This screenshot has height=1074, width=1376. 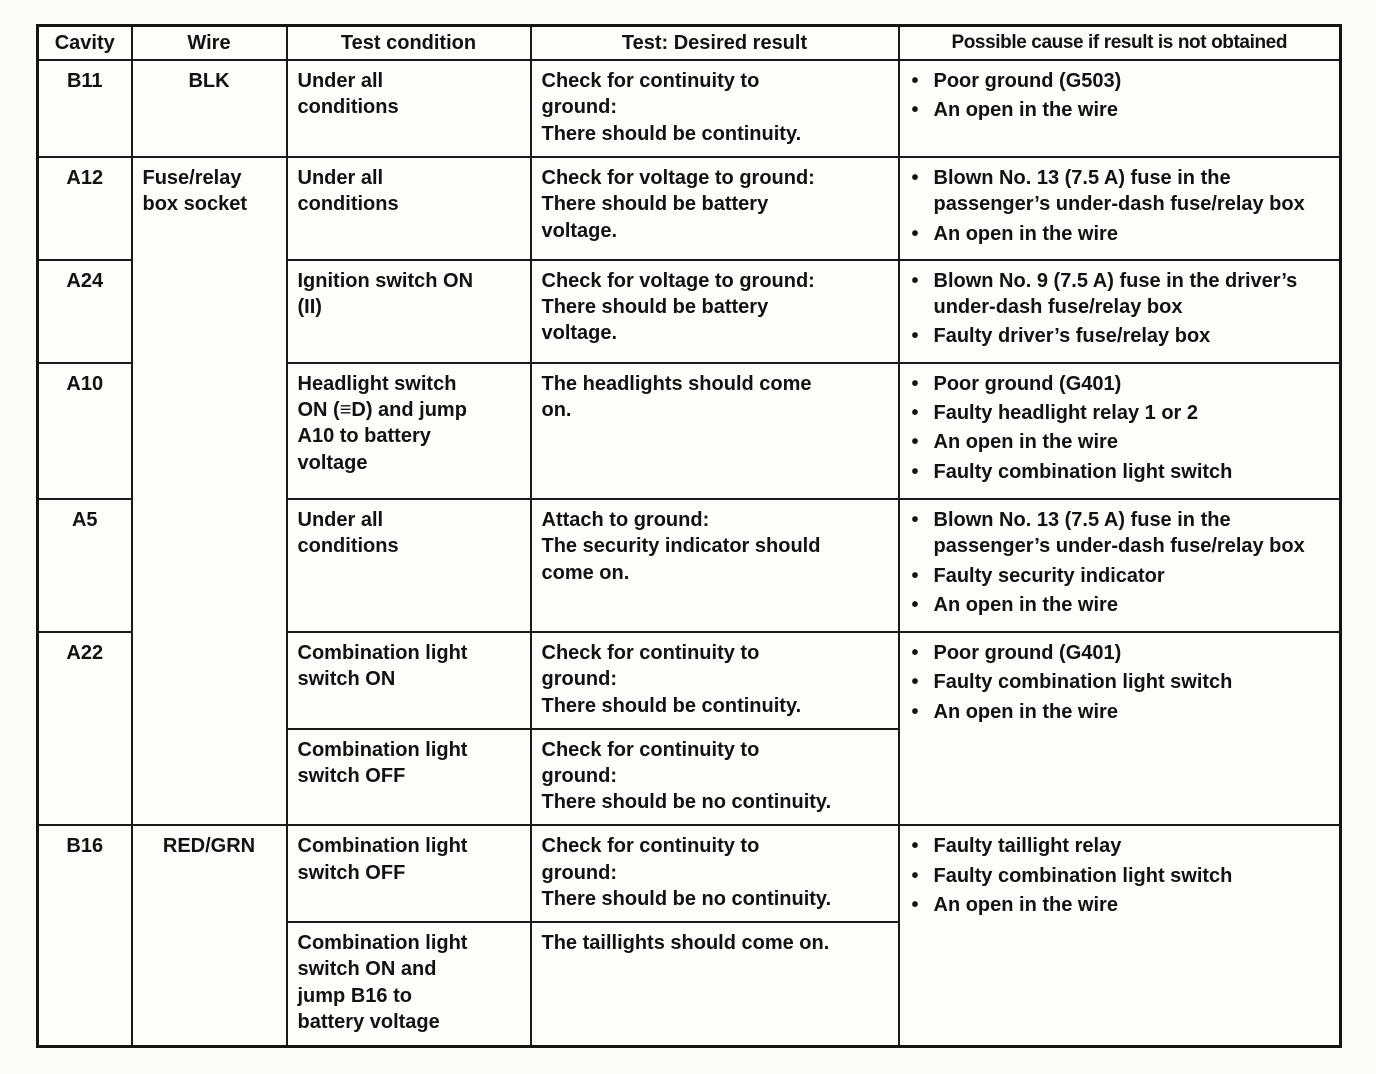 I want to click on cell-causes-b11: Poor ground (G503) An open in the wire, so click(x=1119, y=108).